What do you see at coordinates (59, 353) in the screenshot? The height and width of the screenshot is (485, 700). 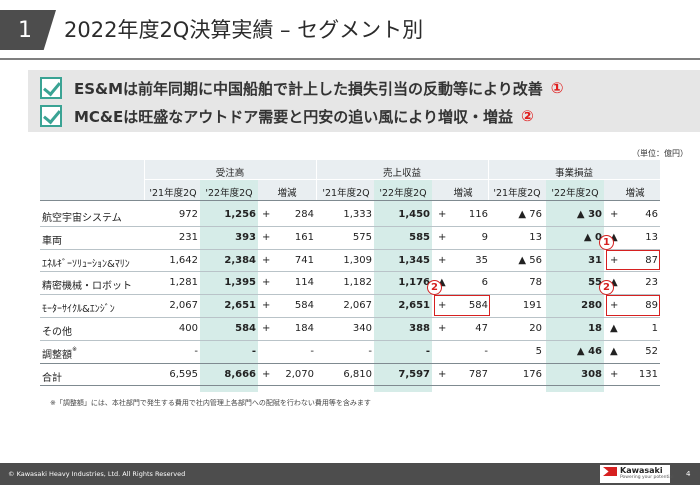 I see `row-label: 調整額※` at bounding box center [59, 353].